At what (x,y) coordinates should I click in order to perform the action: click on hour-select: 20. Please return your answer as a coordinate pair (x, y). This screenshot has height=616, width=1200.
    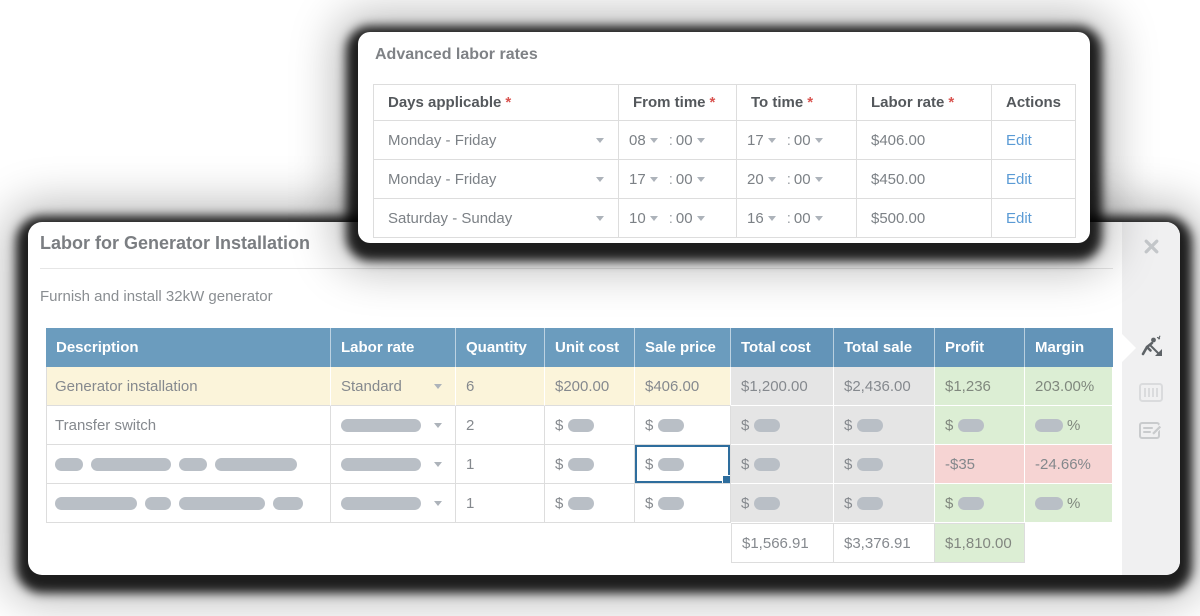
    Looking at the image, I should click on (755, 179).